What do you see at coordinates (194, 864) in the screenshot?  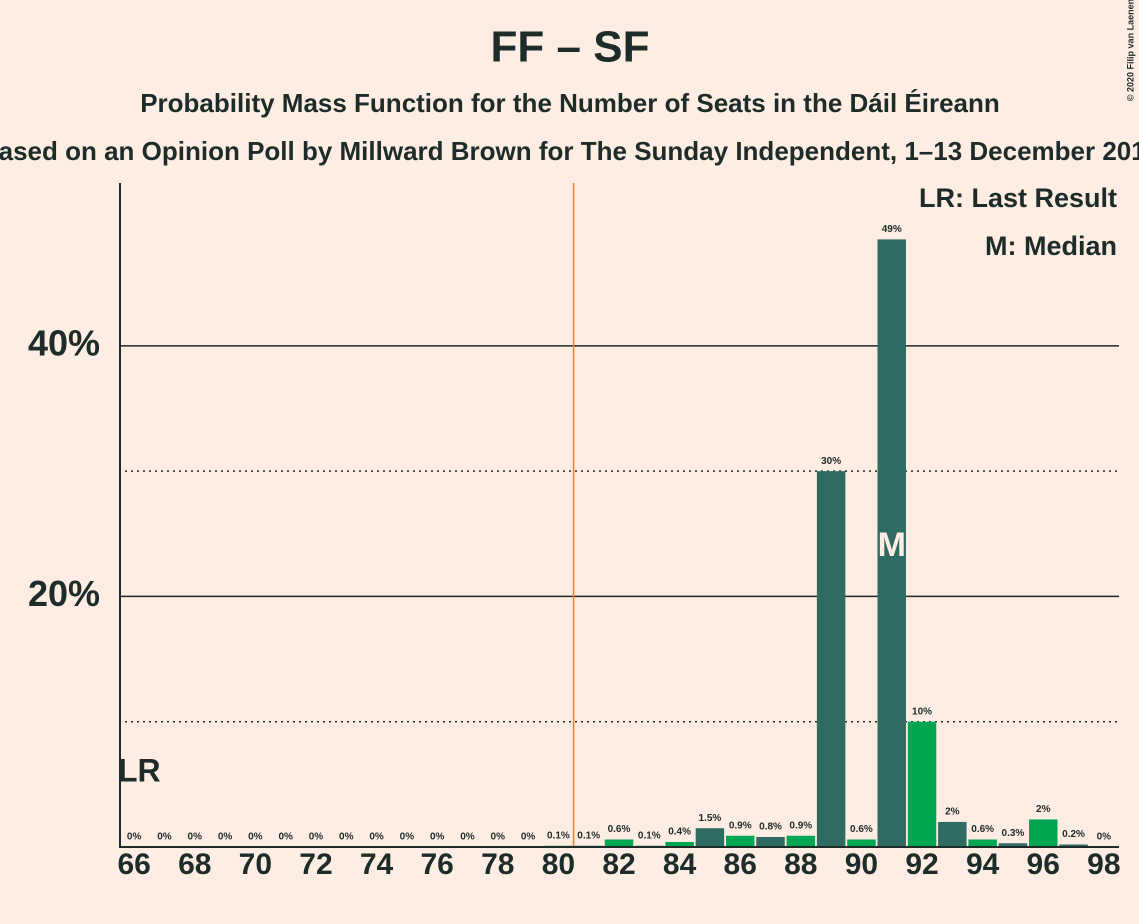 I see `x-tick-label: 68` at bounding box center [194, 864].